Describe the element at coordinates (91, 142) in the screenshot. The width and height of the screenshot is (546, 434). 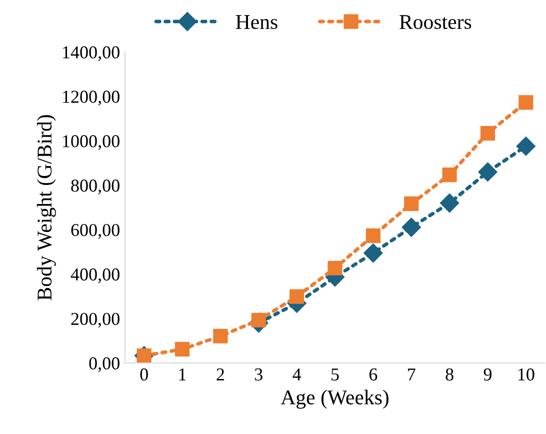
I see `y-tick-label: 1000,00` at that location.